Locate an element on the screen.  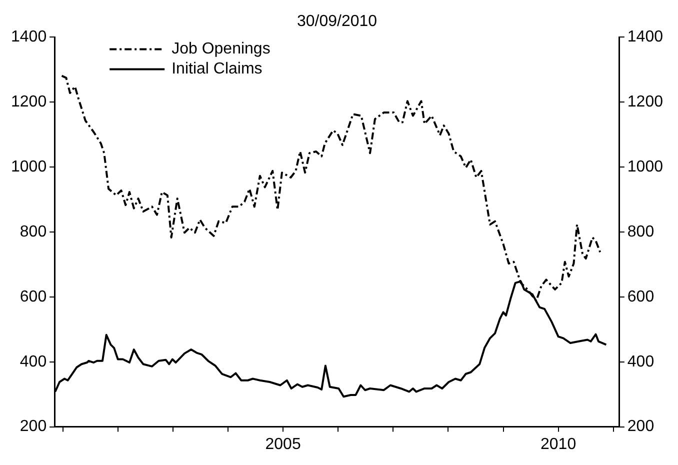
y2-tick-label: 800 is located at coordinates (640, 231).